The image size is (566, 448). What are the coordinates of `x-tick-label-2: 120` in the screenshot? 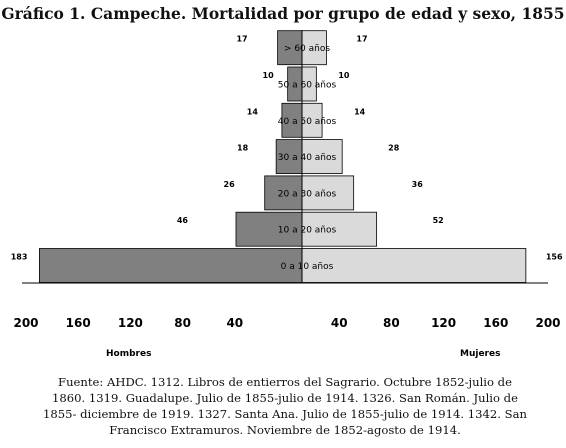 It's located at (130, 323).